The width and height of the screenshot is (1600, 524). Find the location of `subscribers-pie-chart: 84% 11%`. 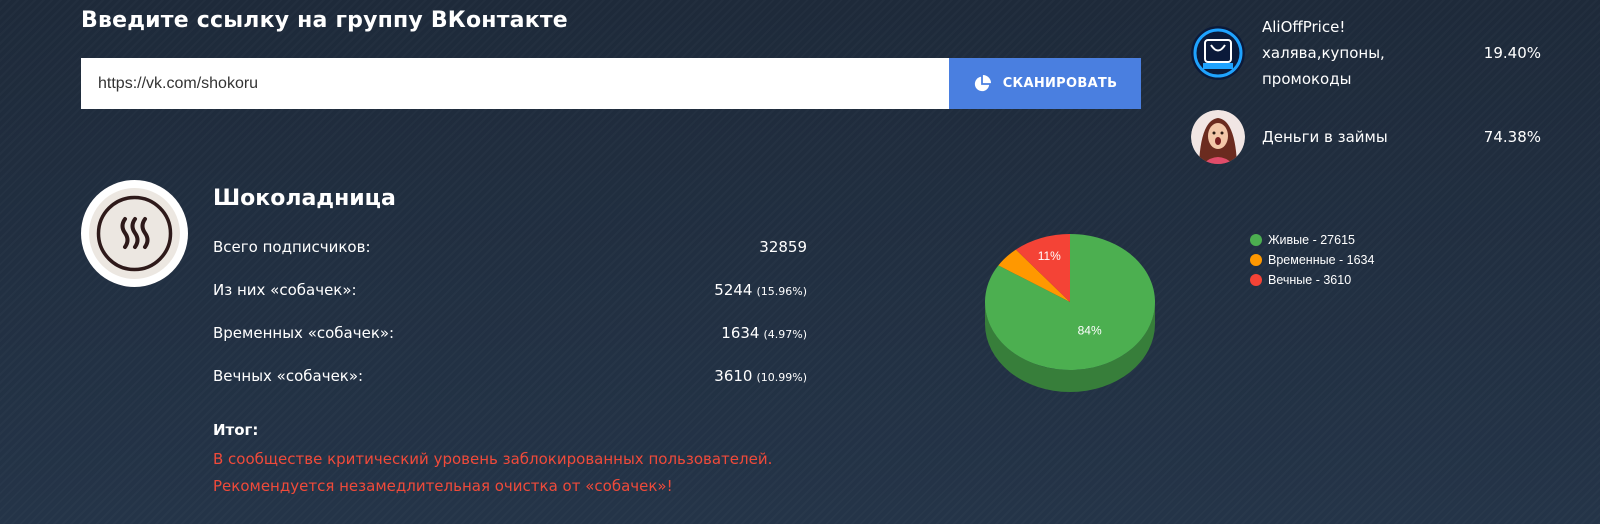

subscribers-pie-chart: 84% 11% is located at coordinates (1070, 313).